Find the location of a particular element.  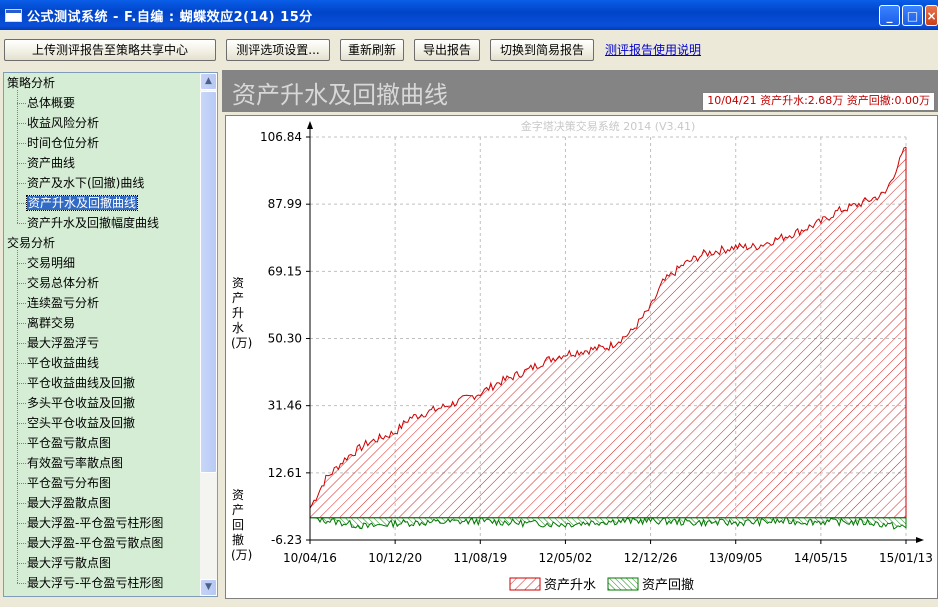

tree-item: 离群交易 is located at coordinates (51, 323).